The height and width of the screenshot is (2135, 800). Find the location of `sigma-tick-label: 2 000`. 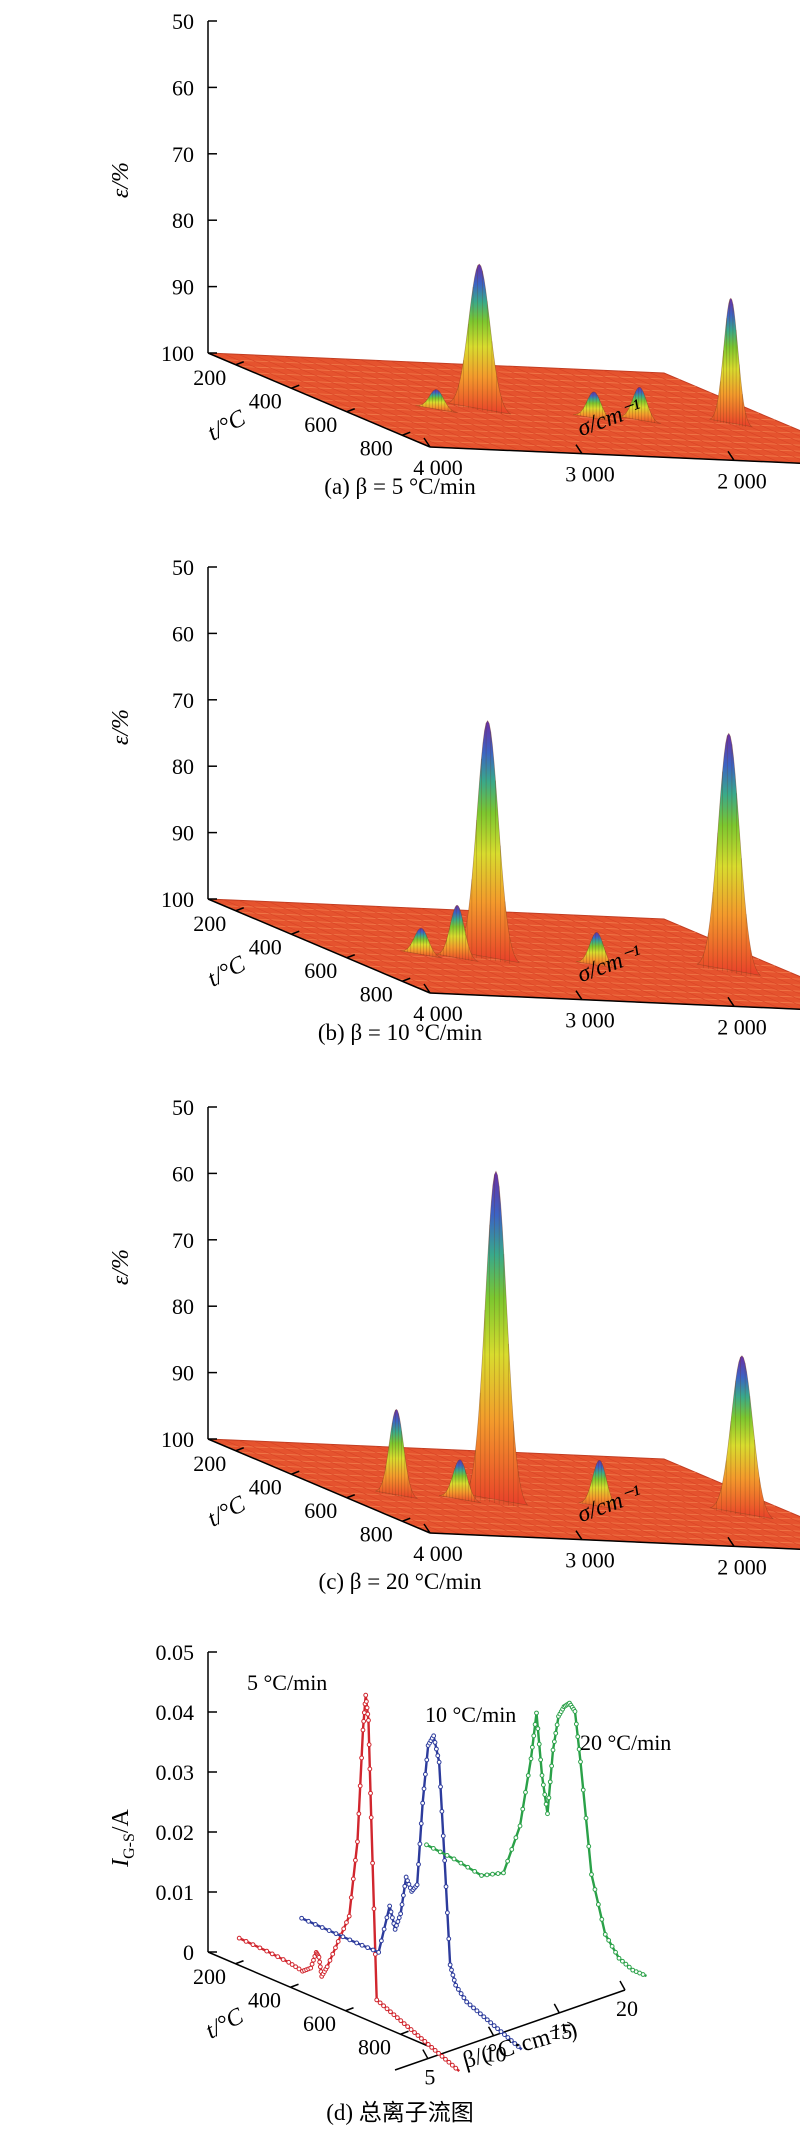

sigma-tick-label: 2 000 is located at coordinates (742, 480).